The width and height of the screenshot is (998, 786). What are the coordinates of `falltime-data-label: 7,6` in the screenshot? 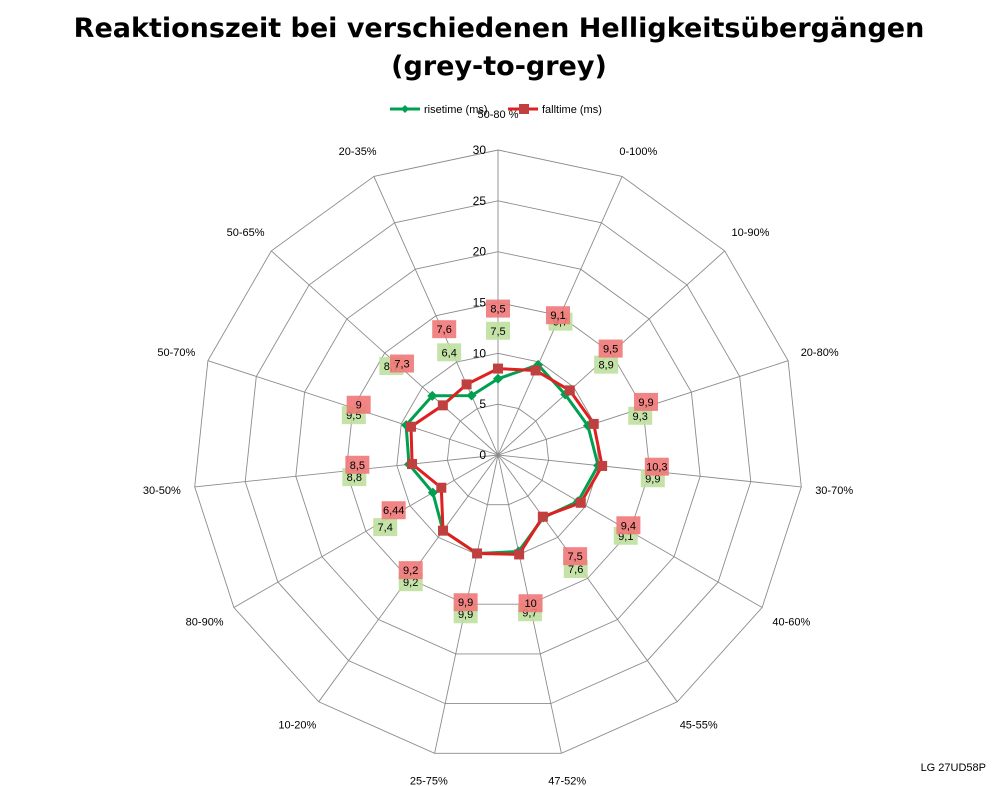 It's located at (444, 329).